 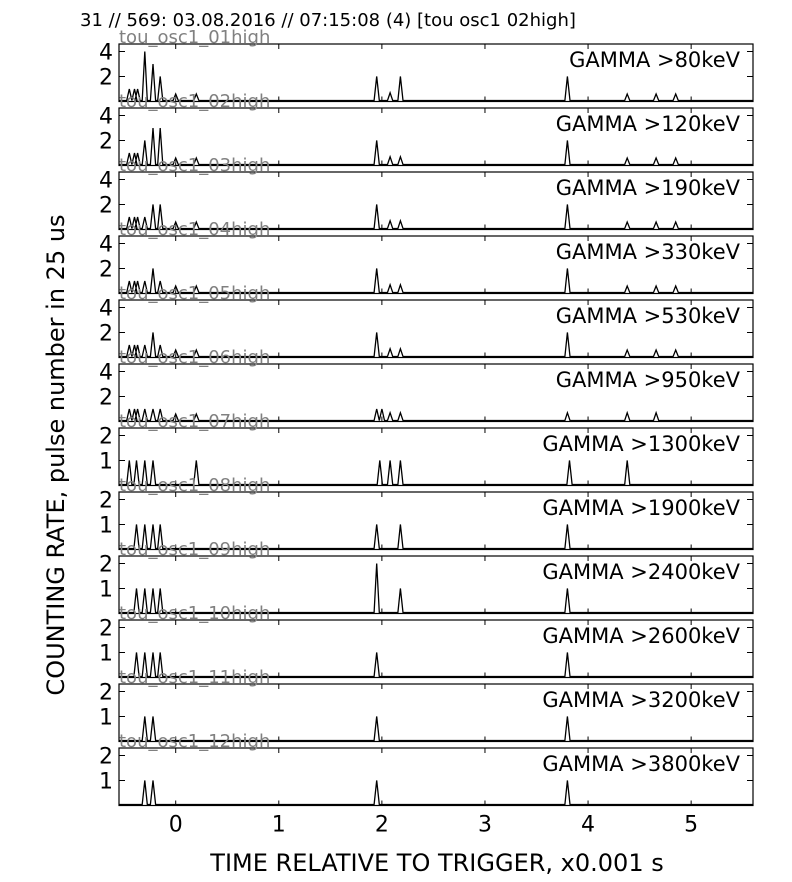 I want to click on panel-label: GAMMA >190keV, so click(x=648, y=188).